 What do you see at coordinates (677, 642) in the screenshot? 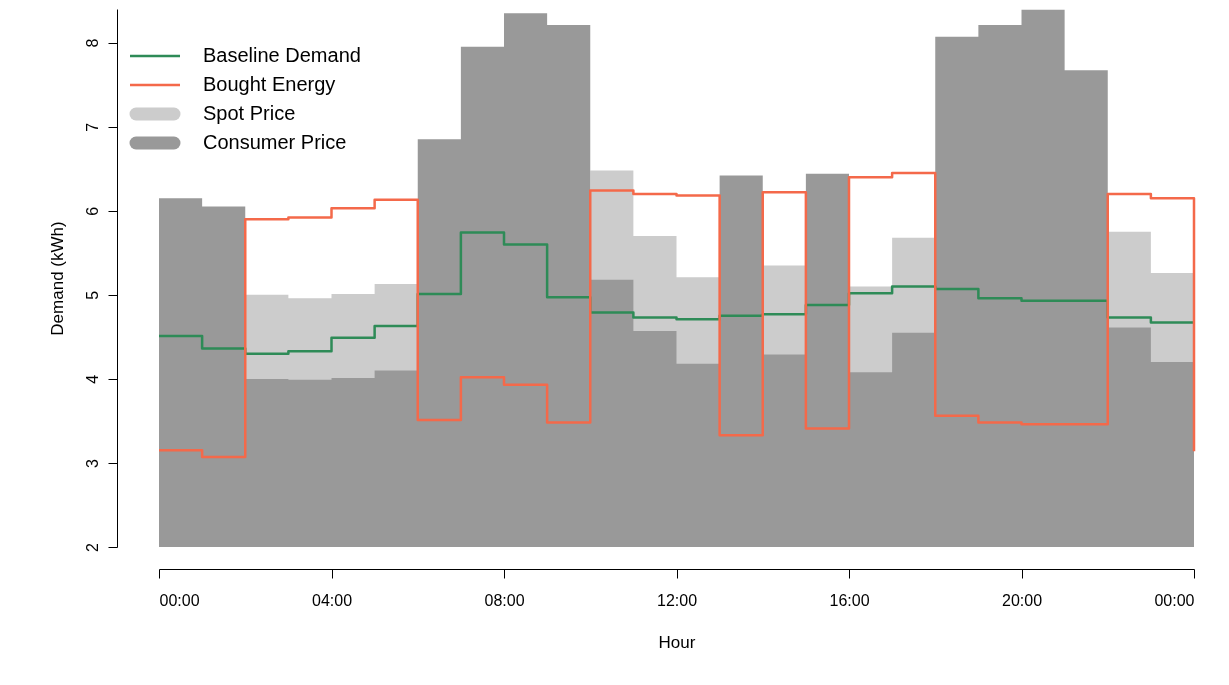
I see `x-axis-title: Hour` at bounding box center [677, 642].